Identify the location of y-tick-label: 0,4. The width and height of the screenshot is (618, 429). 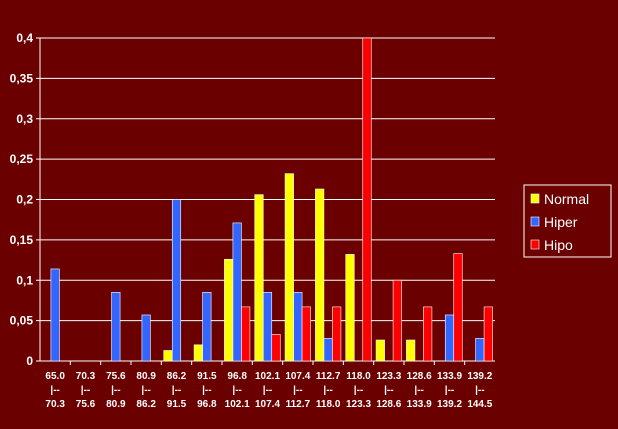
(24, 38).